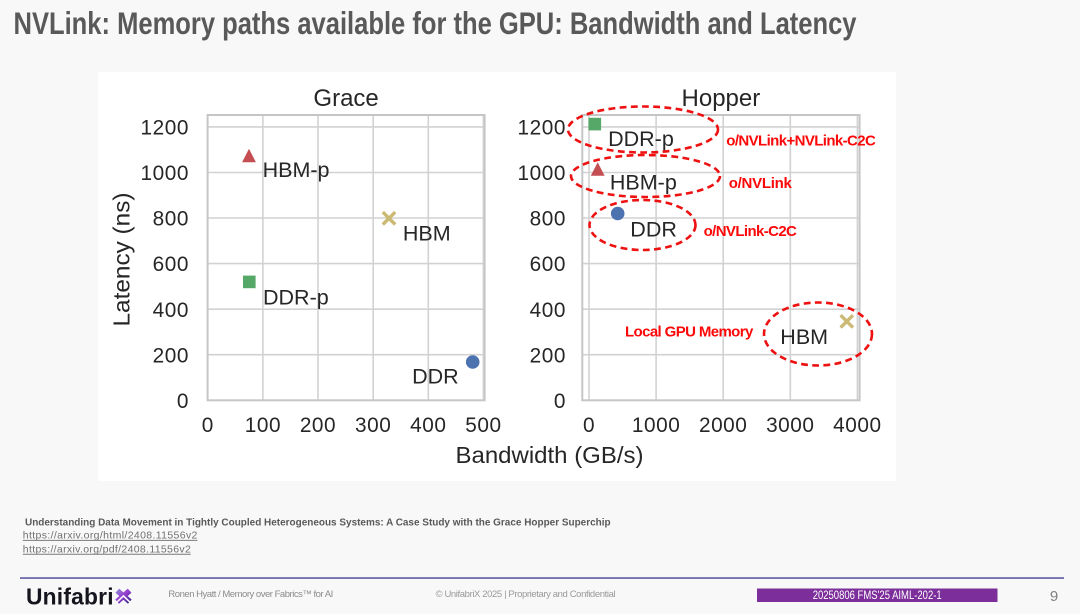  I want to click on svg-text: Grace, so click(345, 98).